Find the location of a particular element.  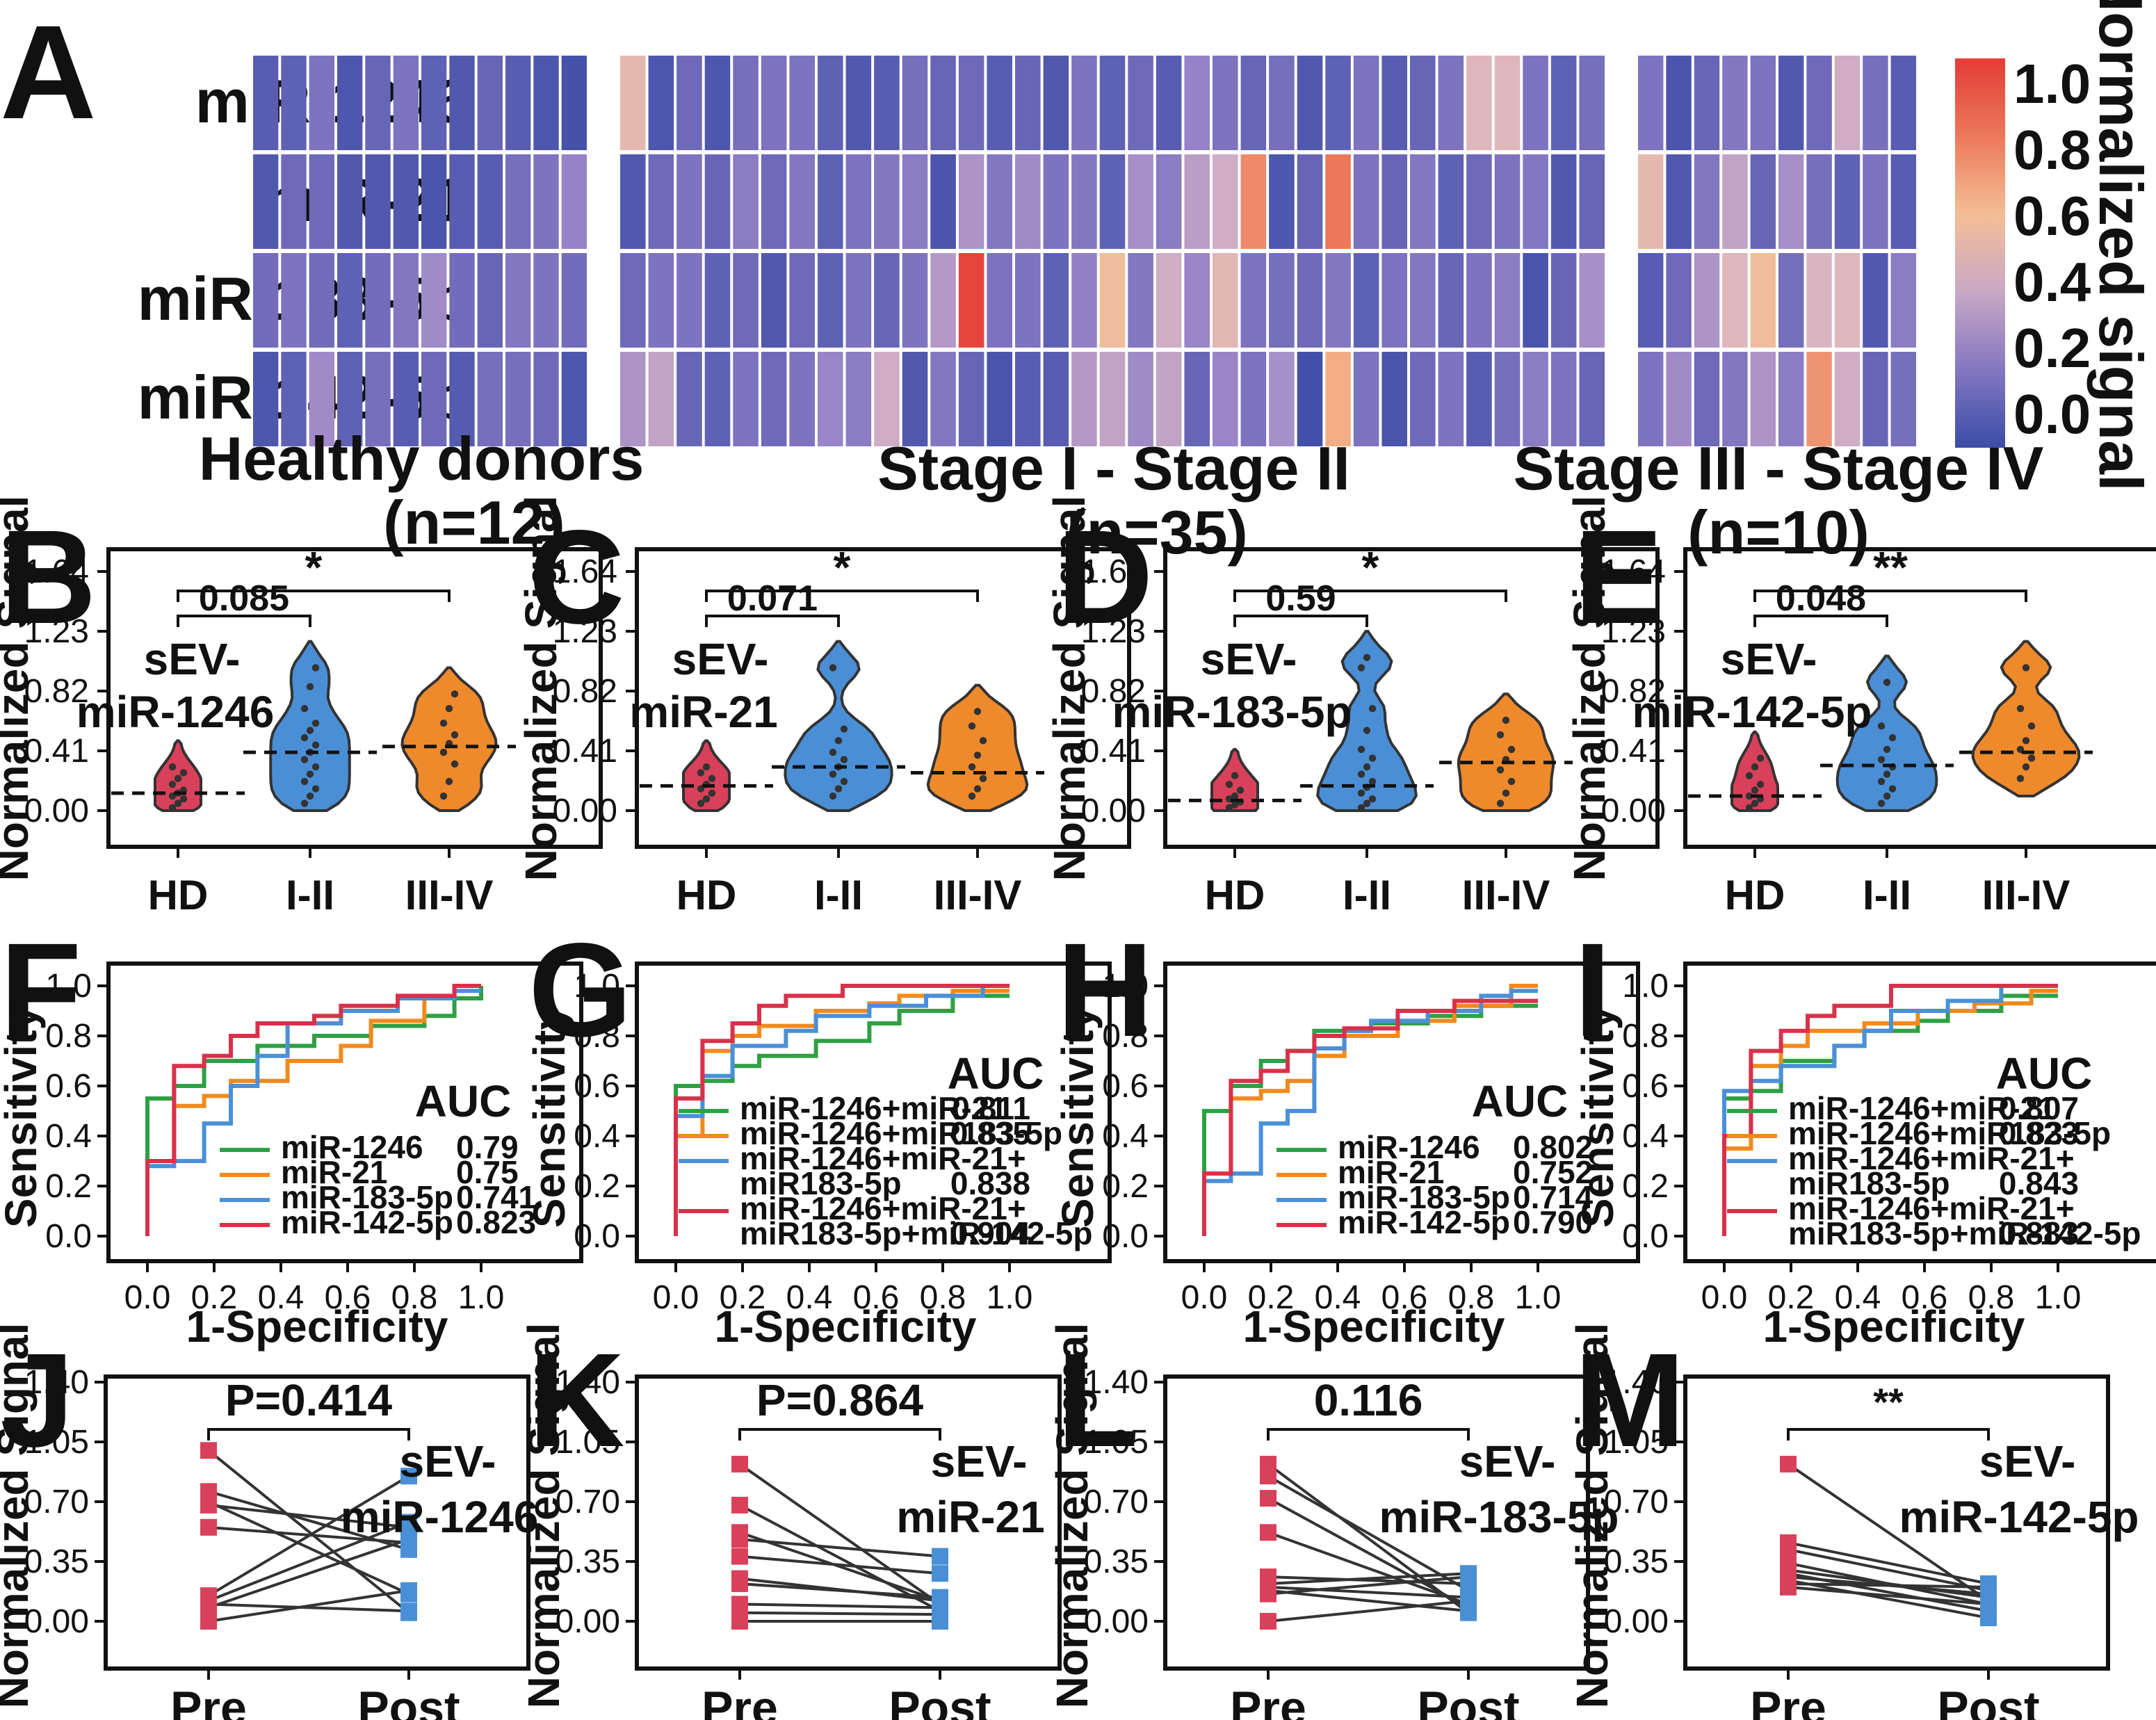

legend-auc: 0.838 is located at coordinates (990, 1183).